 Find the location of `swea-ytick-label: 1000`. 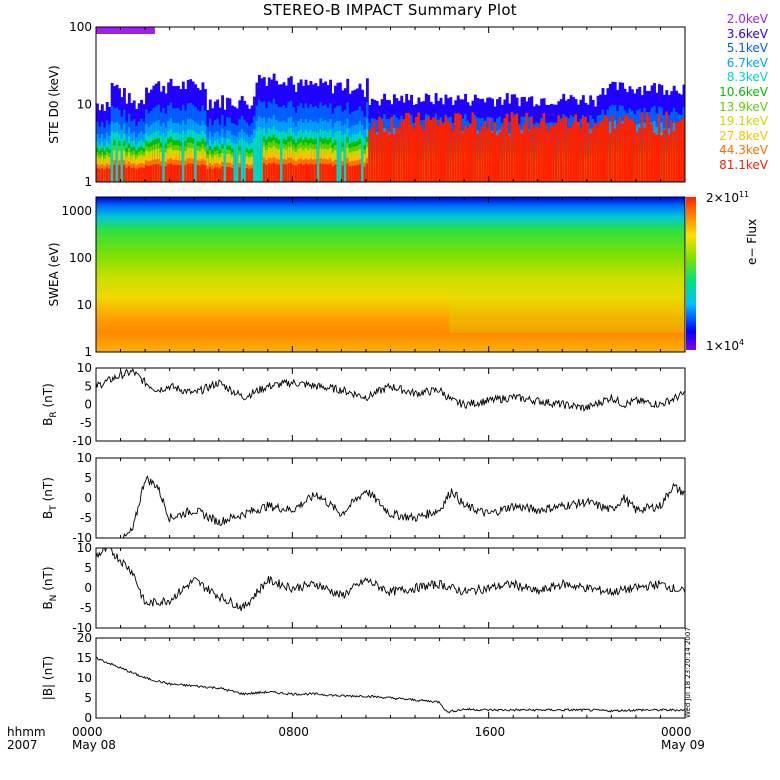

swea-ytick-label: 1000 is located at coordinates (76, 211).